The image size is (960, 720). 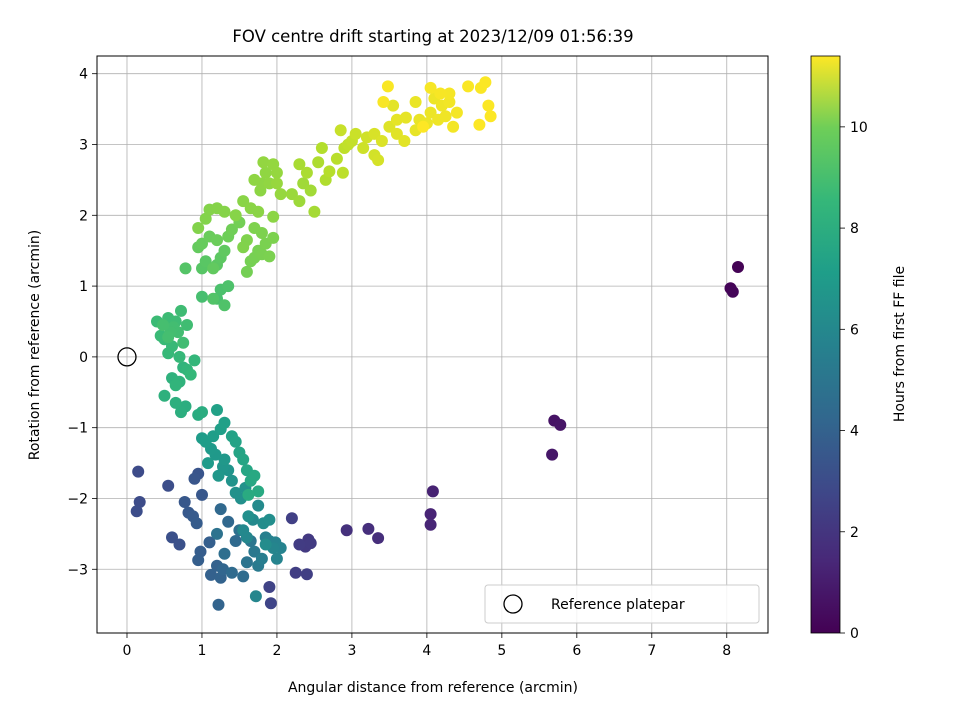 What do you see at coordinates (83, 145) in the screenshot?
I see `y-tick-label: 3` at bounding box center [83, 145].